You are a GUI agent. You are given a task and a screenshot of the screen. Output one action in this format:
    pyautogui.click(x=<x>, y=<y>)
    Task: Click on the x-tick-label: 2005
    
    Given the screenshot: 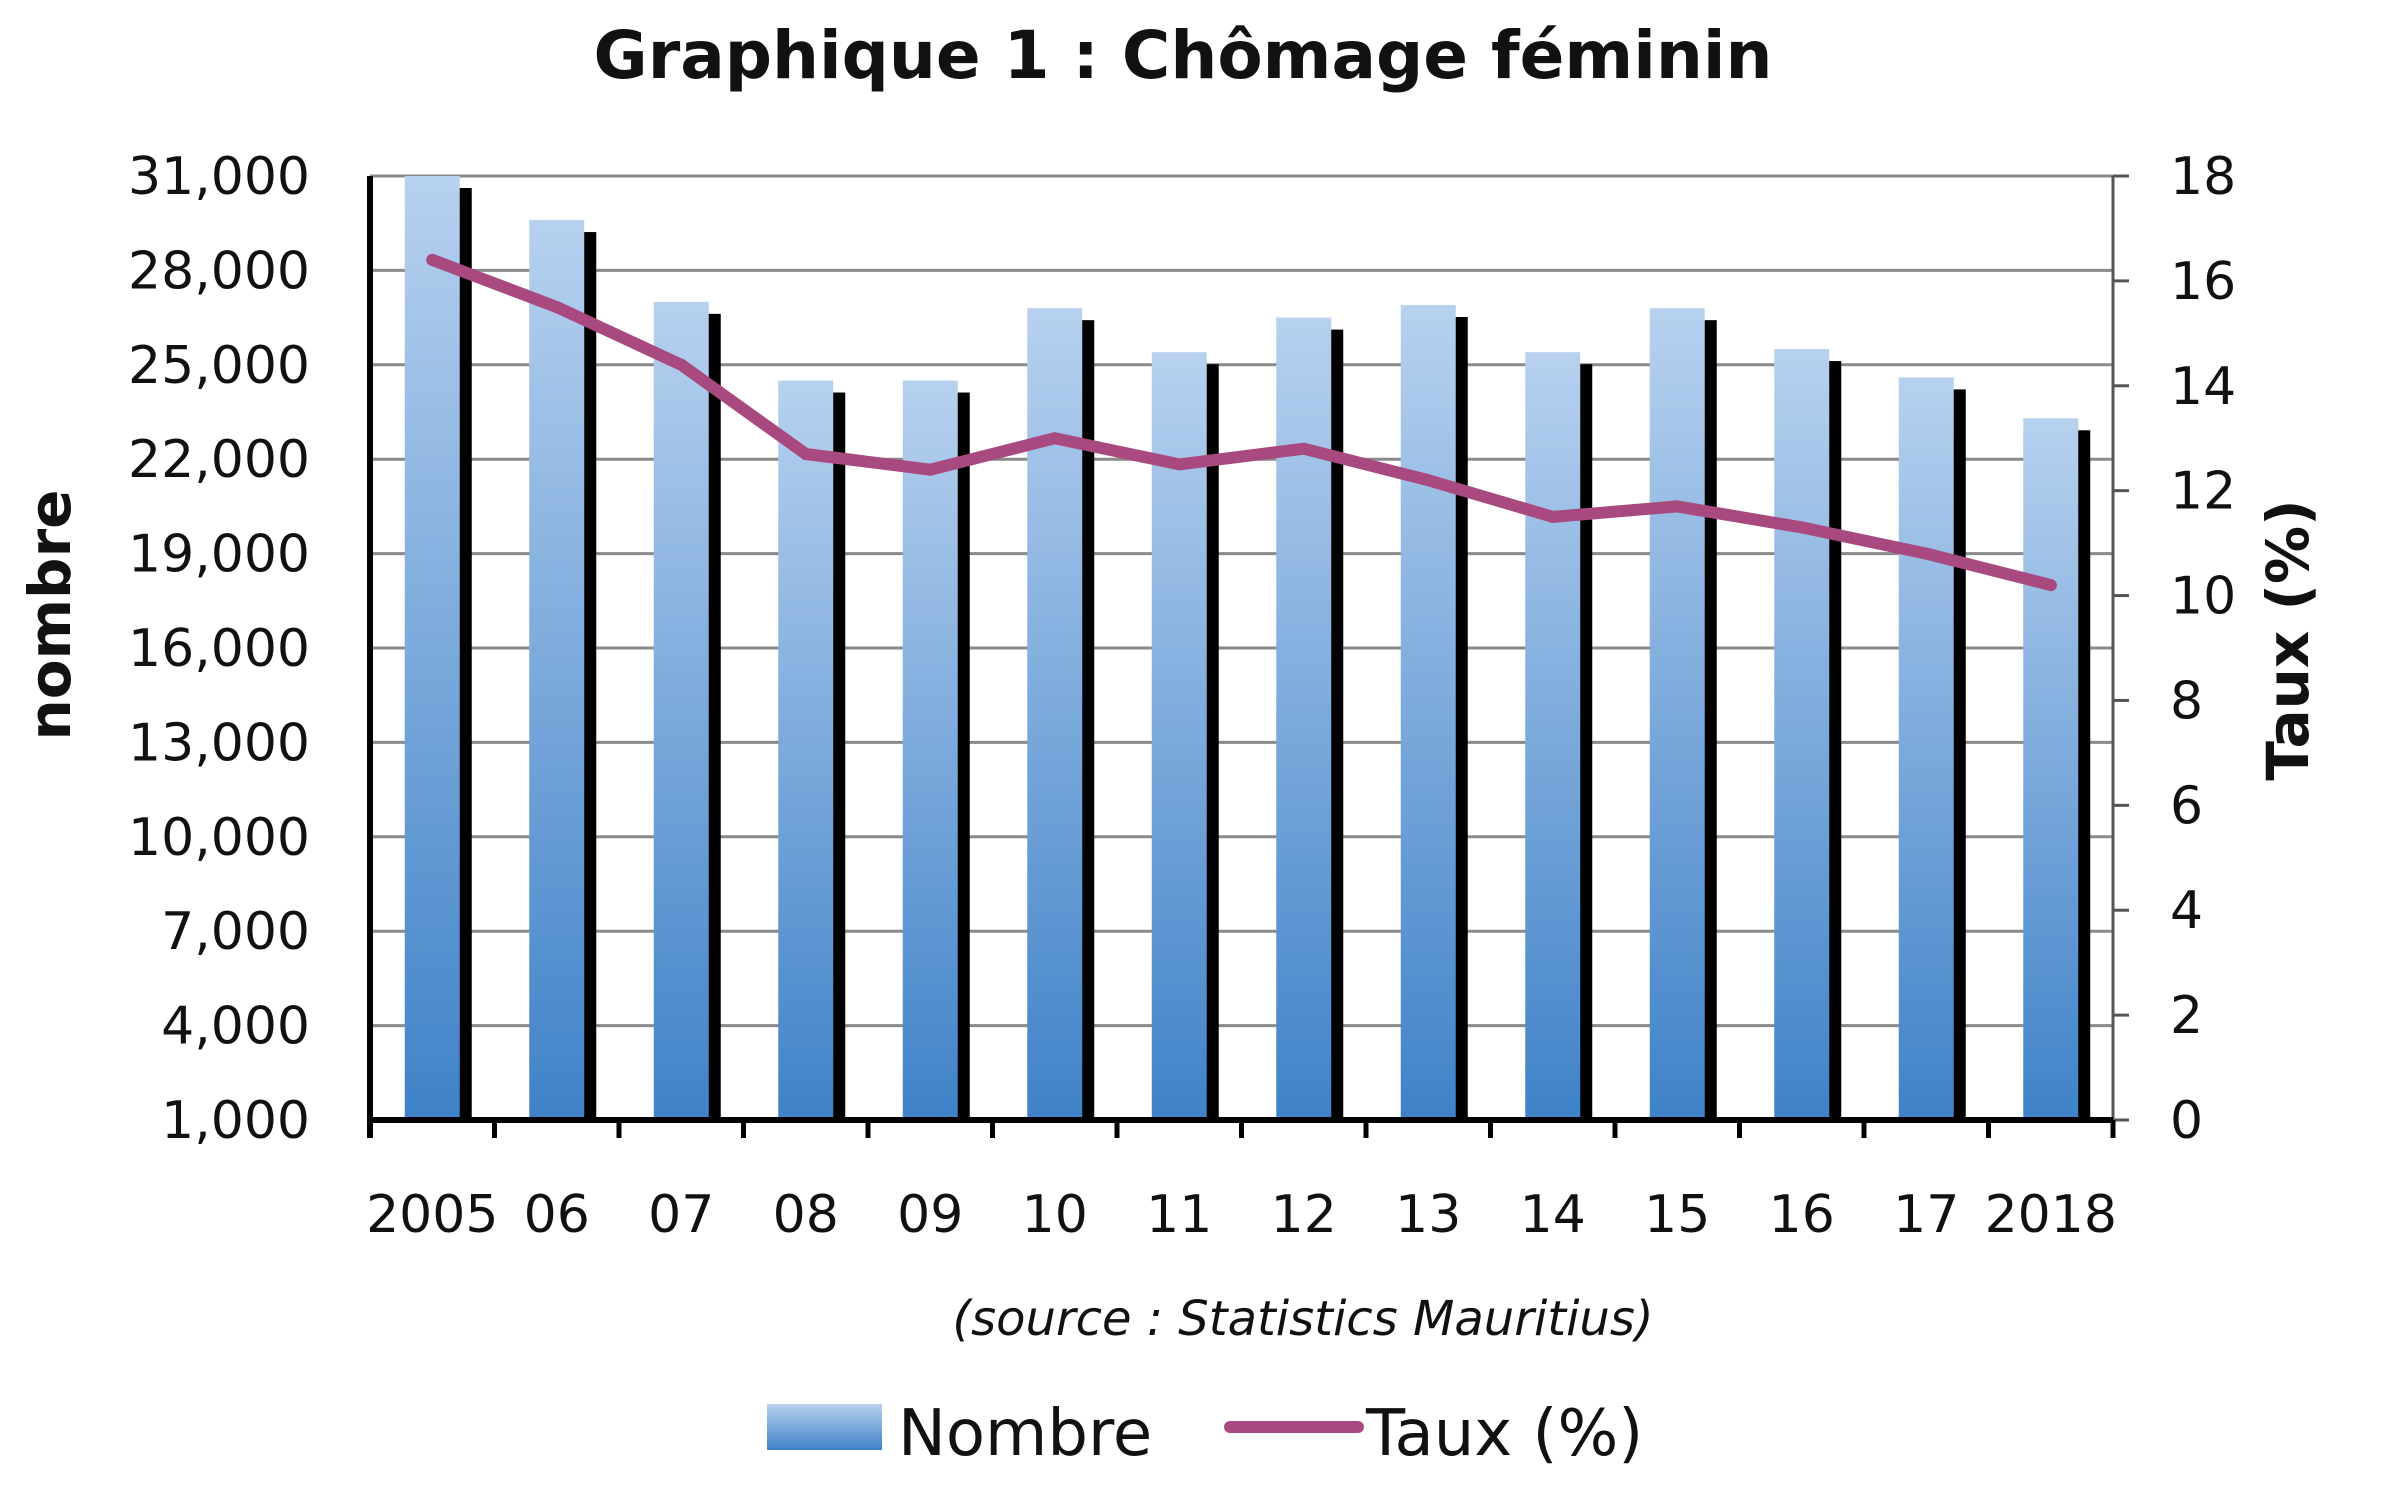 What is the action you would take?
    pyautogui.click(x=432, y=1215)
    